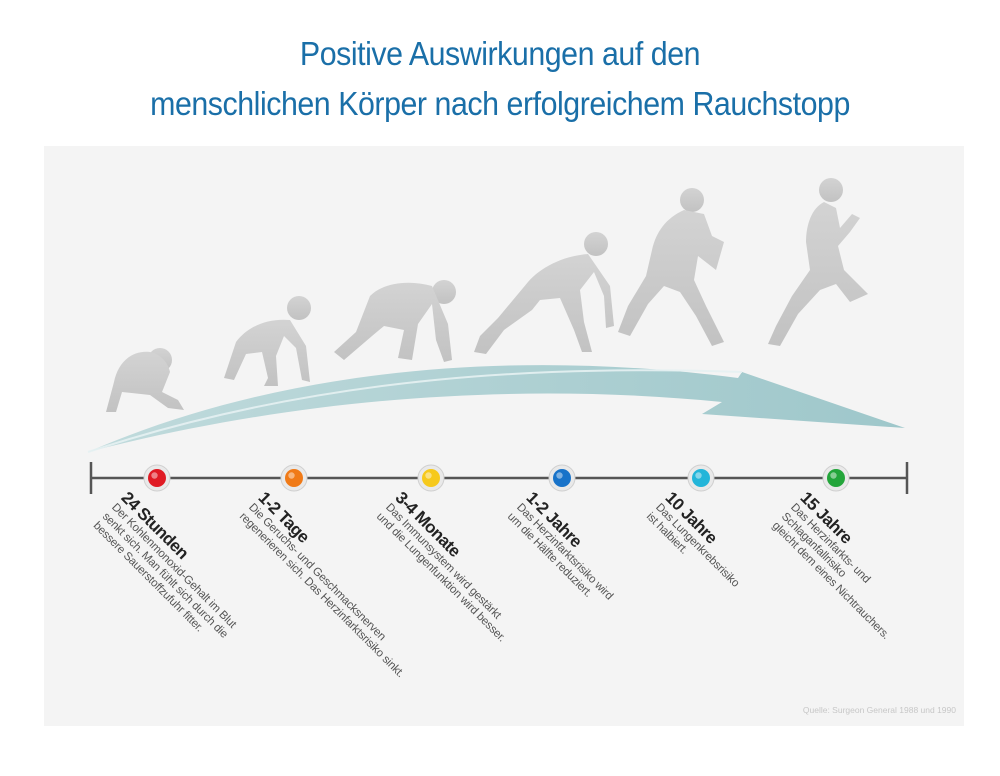 This screenshot has height=776, width=1000. I want to click on lunging-person-icon, so click(544, 293).